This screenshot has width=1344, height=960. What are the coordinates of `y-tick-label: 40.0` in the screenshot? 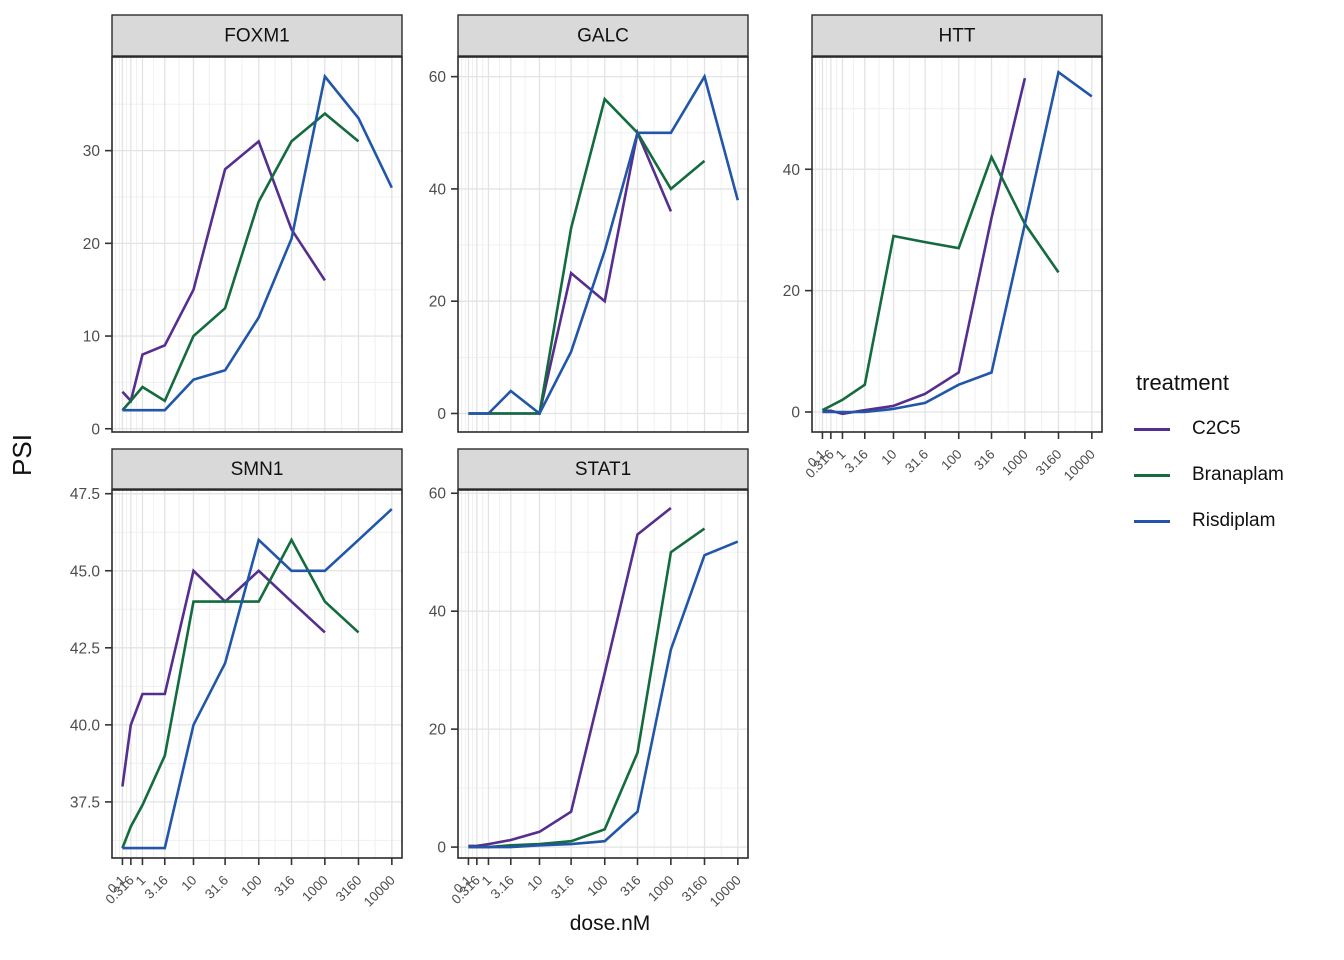 It's located at (85, 725).